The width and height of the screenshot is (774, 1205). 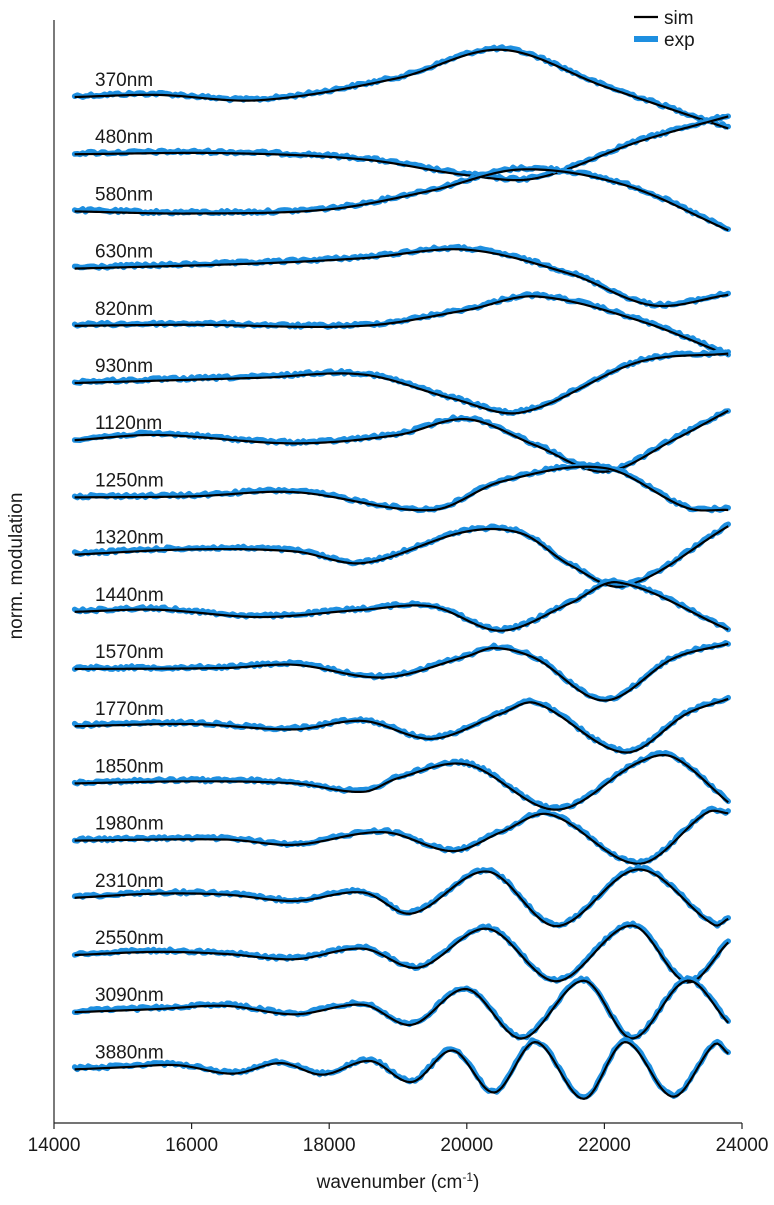 I want to click on trace-label: 1320nm, so click(x=129, y=538).